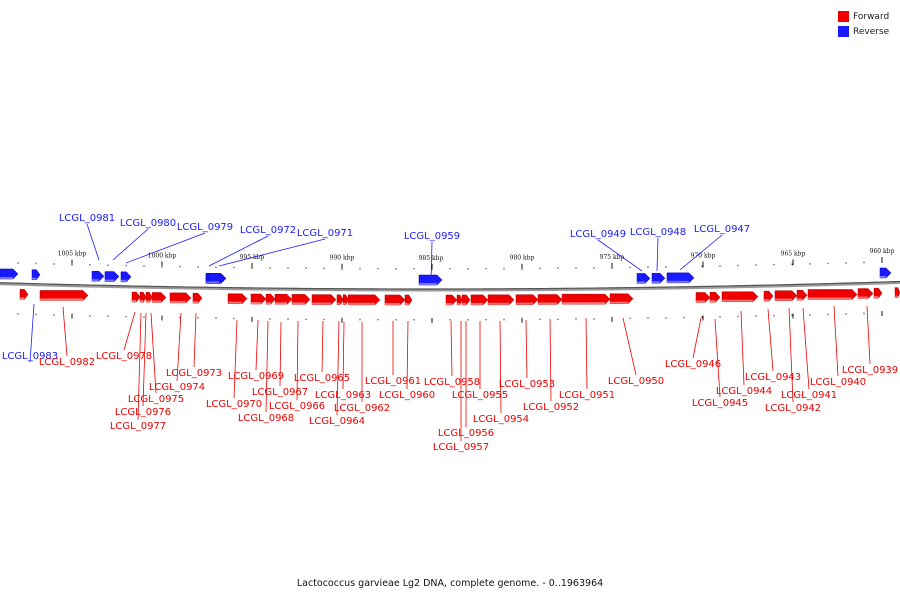  Describe the element at coordinates (325, 233) in the screenshot. I see `gene-label: LCGL_0971` at that location.